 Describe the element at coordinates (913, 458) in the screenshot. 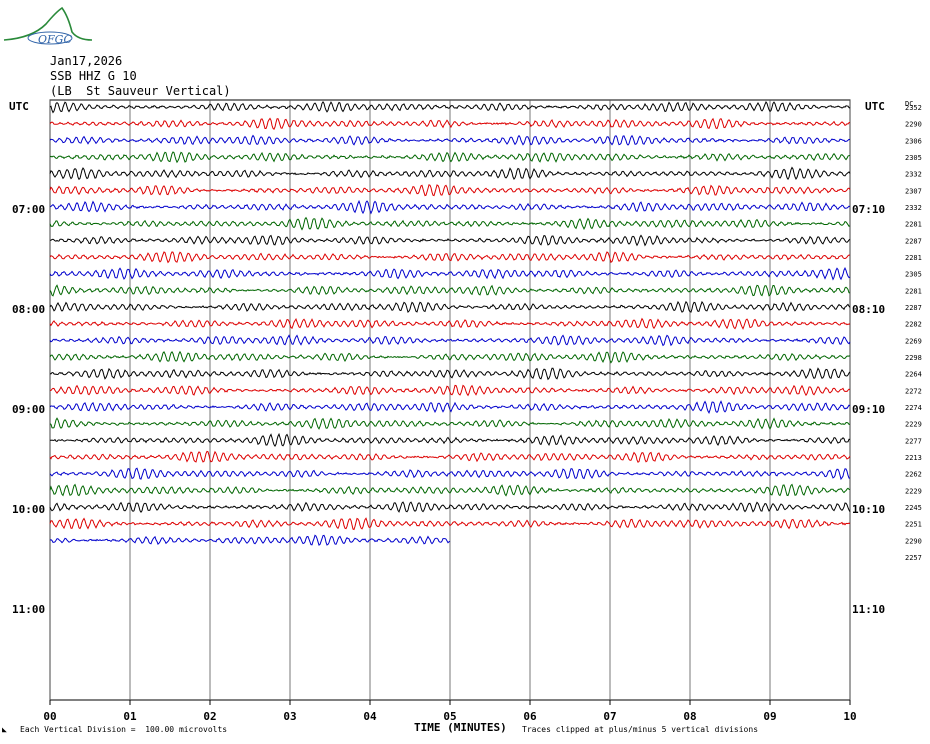

I see `dc-value-22: 2213` at that location.